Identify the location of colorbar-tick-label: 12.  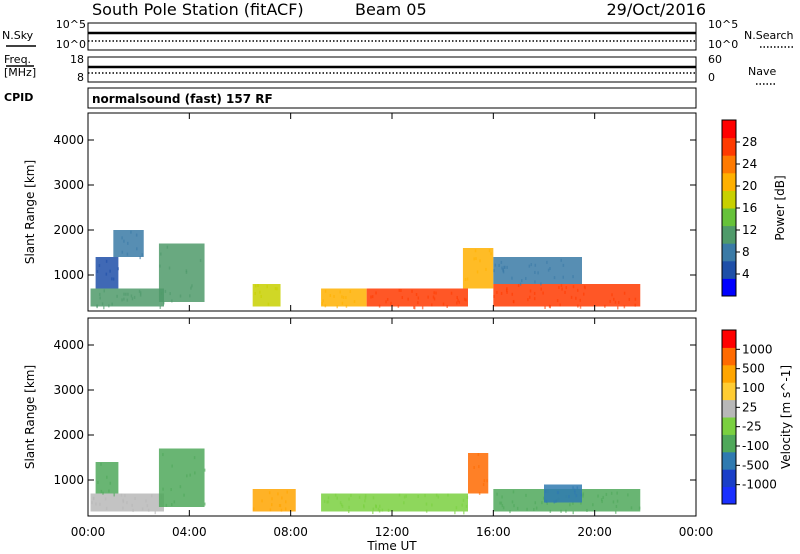
(749, 230).